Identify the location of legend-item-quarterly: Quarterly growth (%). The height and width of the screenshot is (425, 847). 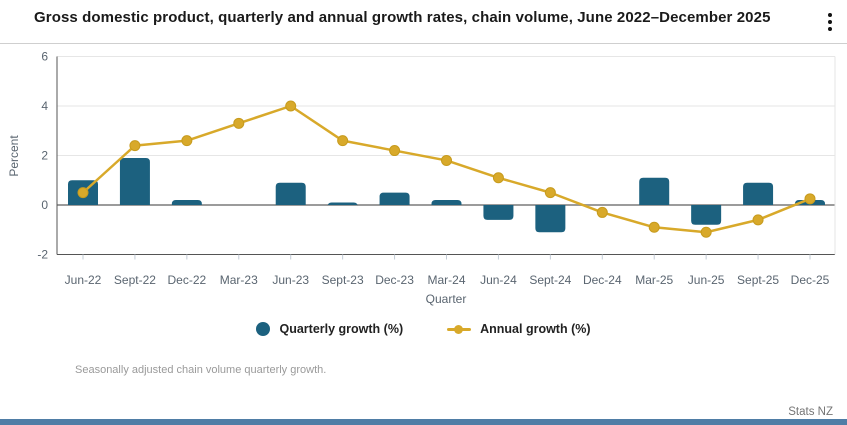
(329, 329).